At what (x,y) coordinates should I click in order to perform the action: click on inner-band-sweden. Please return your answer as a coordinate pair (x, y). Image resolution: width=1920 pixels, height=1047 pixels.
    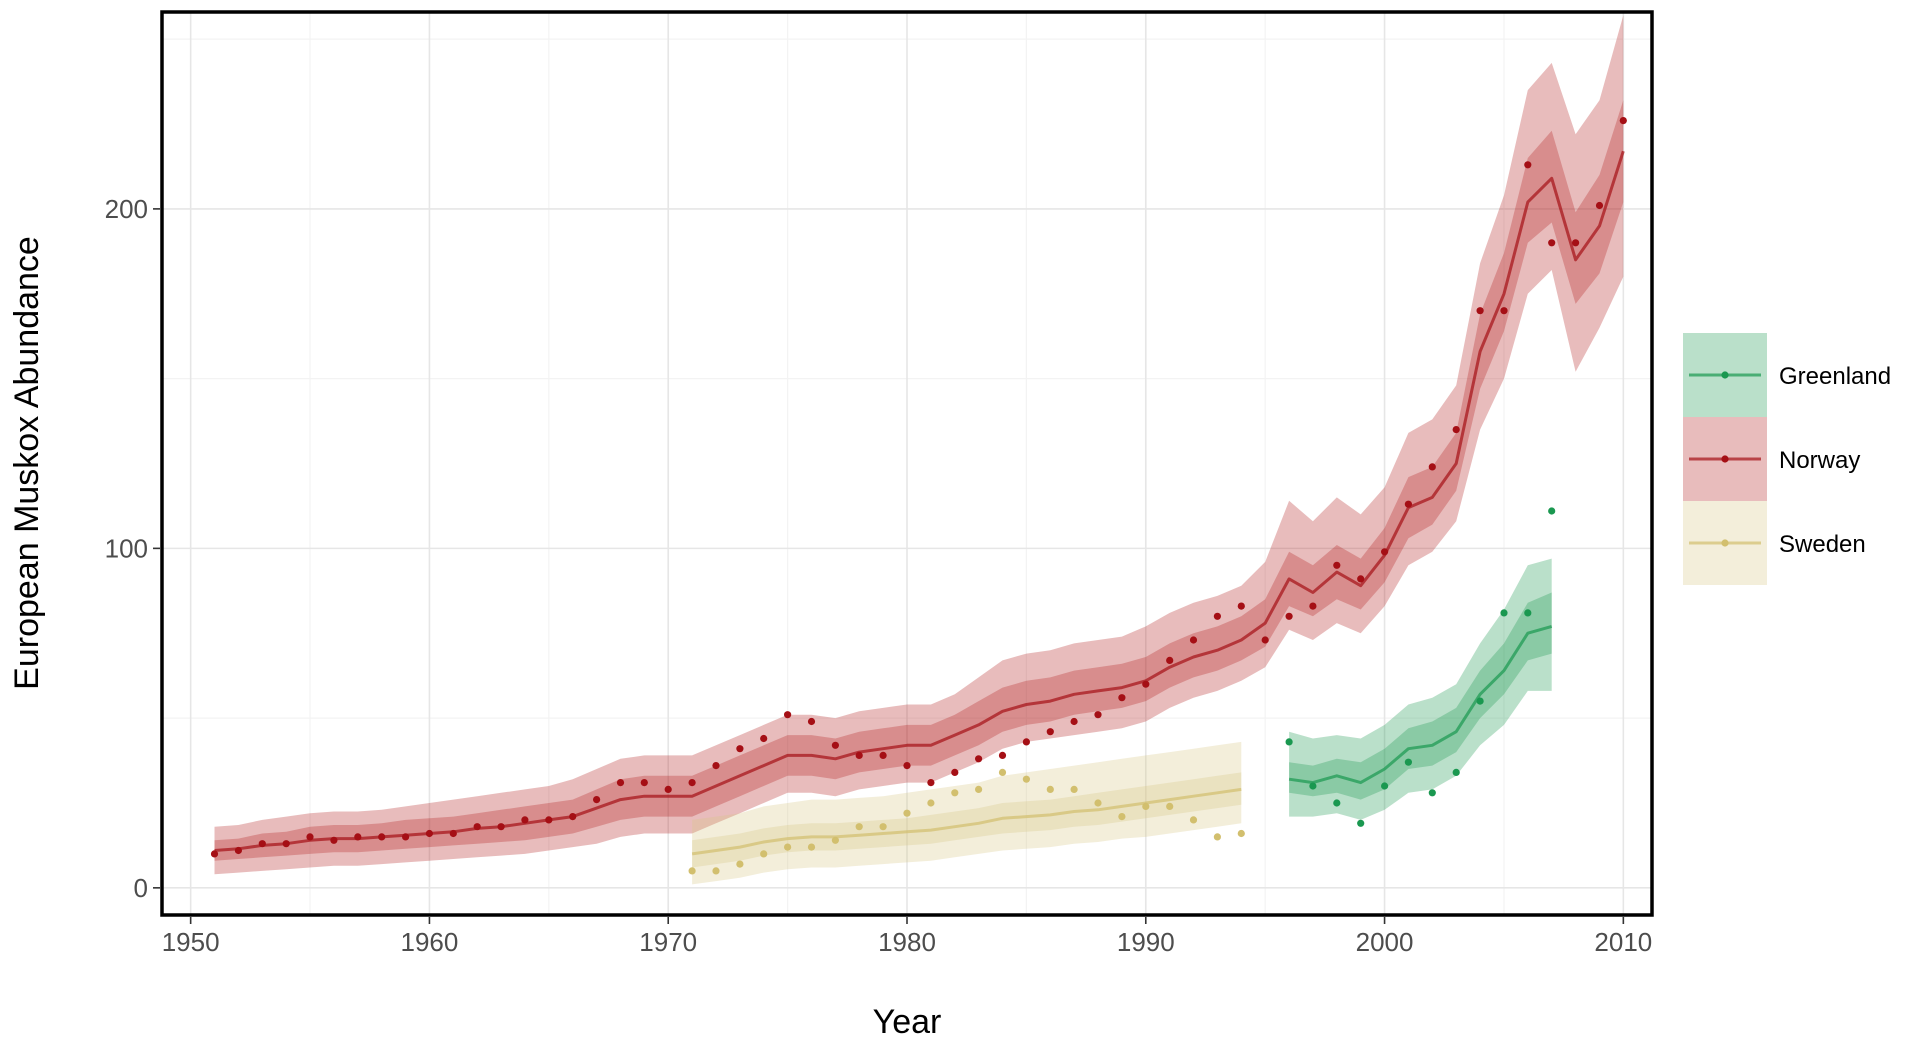
    Looking at the image, I should click on (967, 820).